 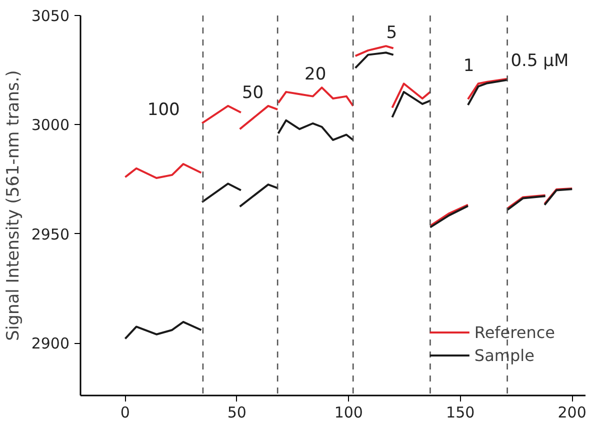 I want to click on y-tick-label: 3000, so click(x=50, y=125).